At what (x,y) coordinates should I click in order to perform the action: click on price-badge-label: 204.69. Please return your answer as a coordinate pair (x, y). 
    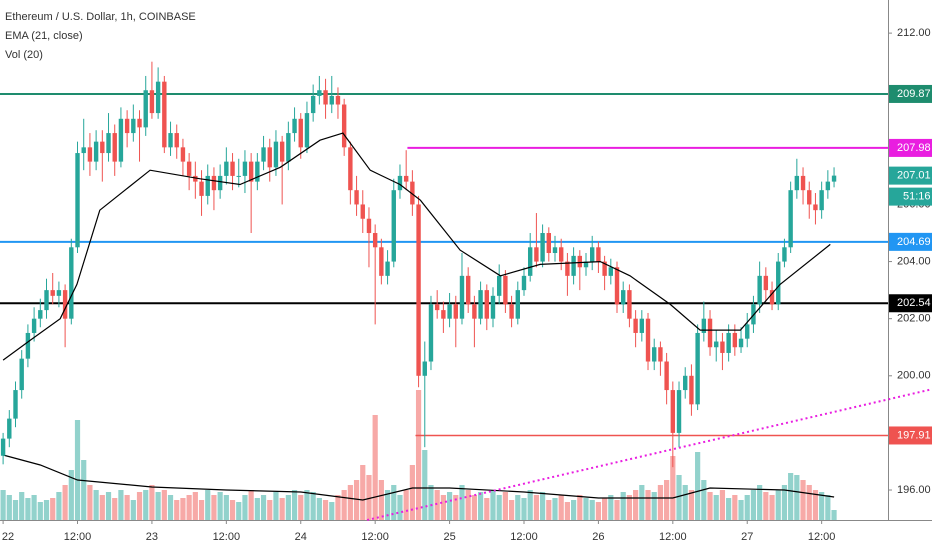
    Looking at the image, I should click on (914, 242).